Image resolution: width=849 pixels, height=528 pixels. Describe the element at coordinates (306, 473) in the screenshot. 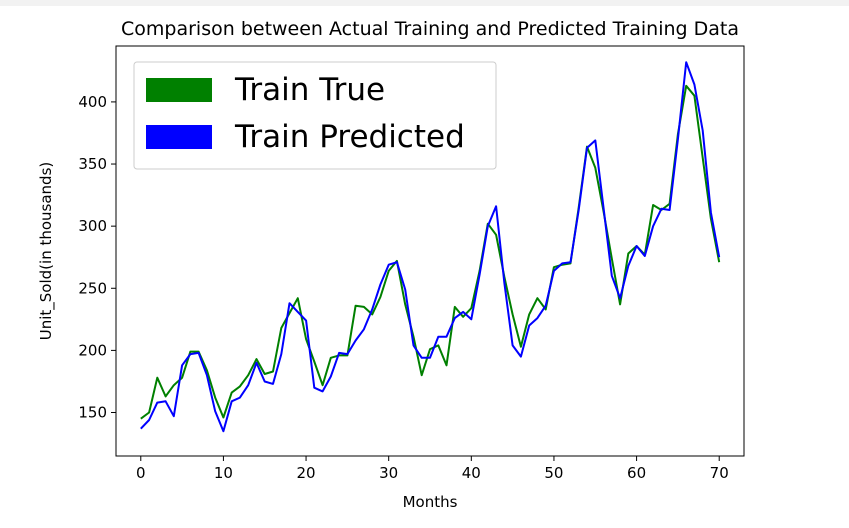

I see `x-tick-label: 20` at that location.